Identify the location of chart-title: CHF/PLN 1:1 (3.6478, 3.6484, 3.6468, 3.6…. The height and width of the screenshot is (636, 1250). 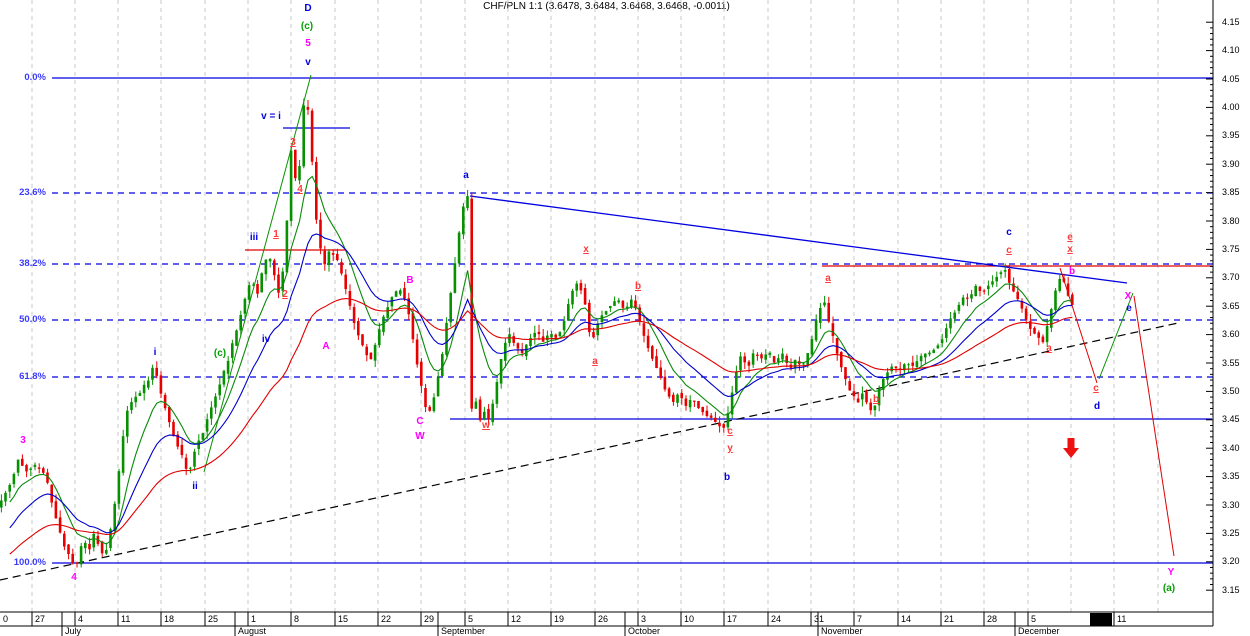
(606, 6).